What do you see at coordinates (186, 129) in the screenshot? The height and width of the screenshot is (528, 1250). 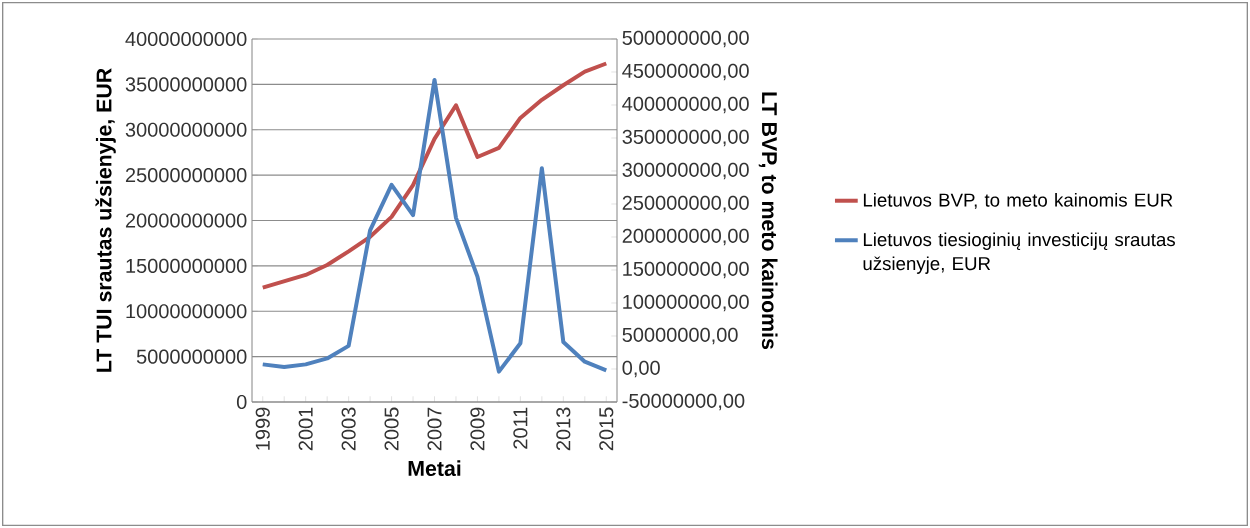 I see `y-tick-label: 30000000000` at bounding box center [186, 129].